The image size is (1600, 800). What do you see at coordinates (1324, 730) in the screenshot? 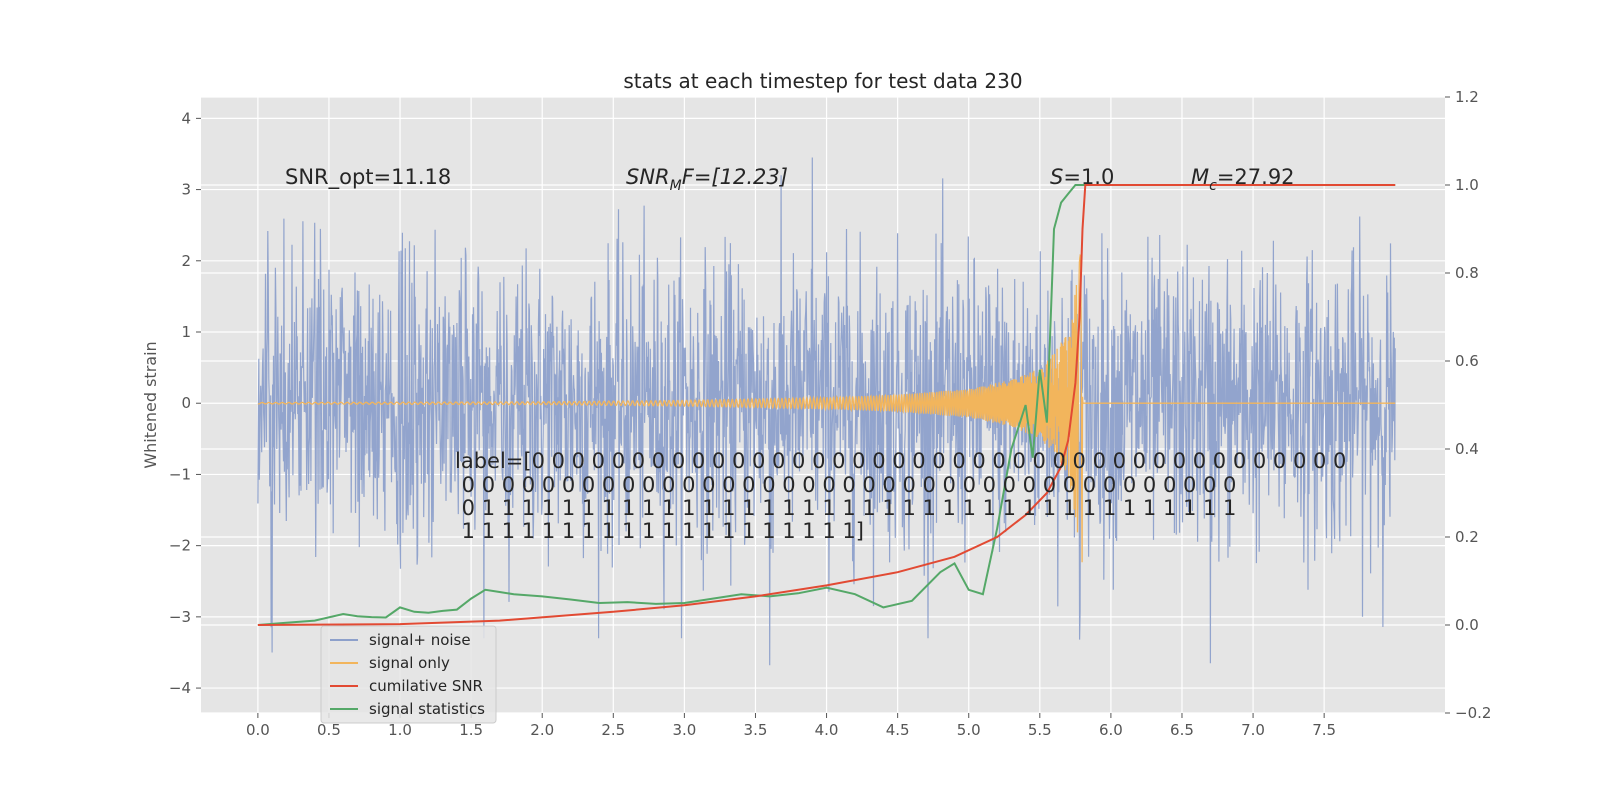
I see `x-tick-label: 7.5` at bounding box center [1324, 730].